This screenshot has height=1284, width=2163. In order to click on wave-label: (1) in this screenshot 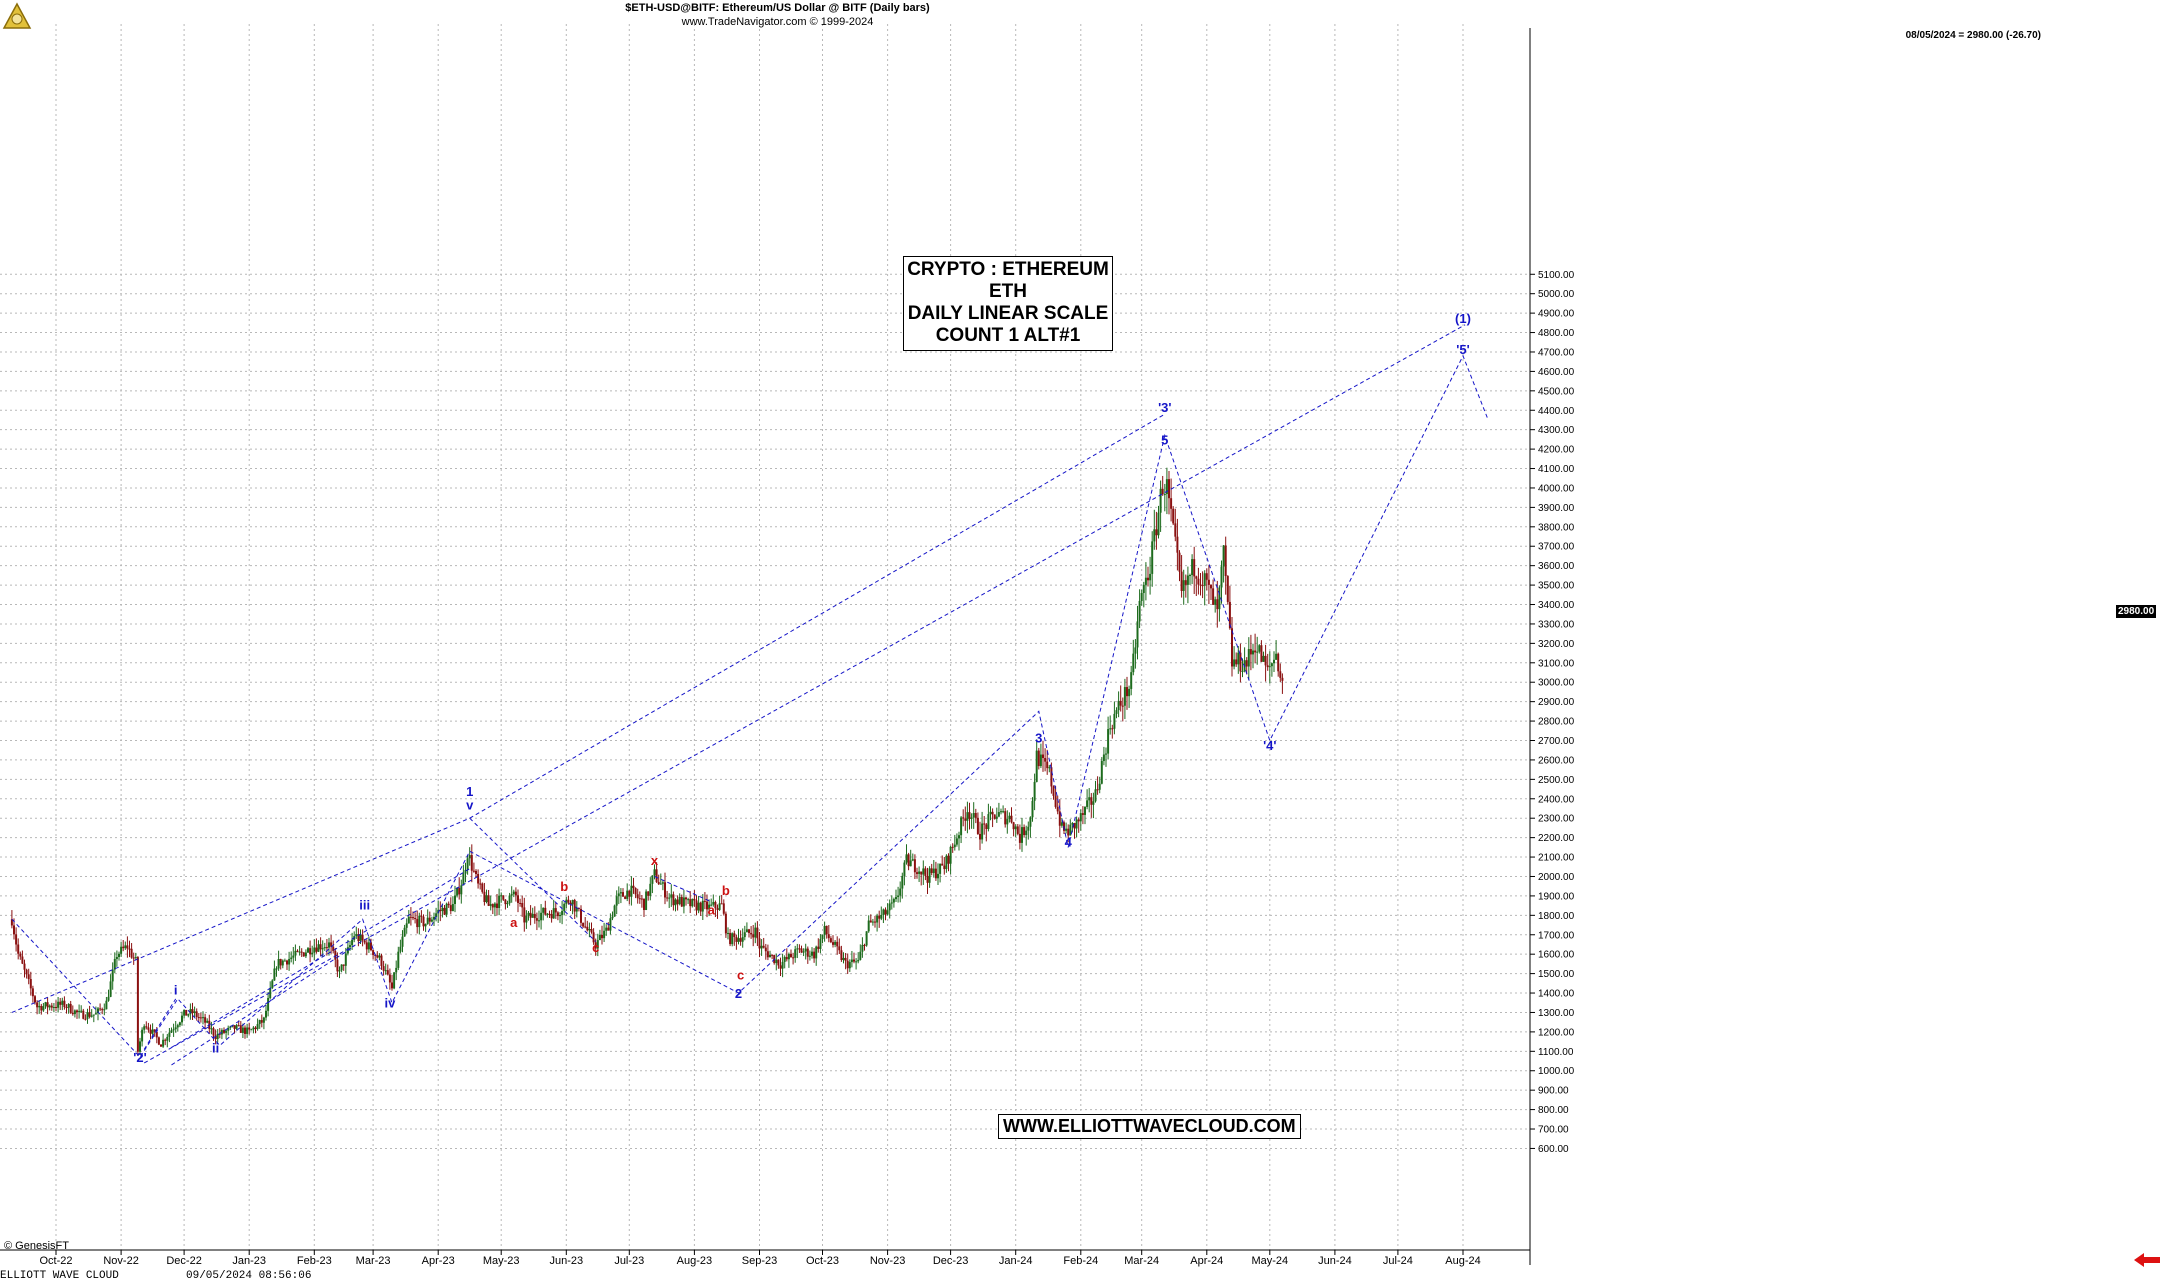, I will do `click(1463, 318)`.